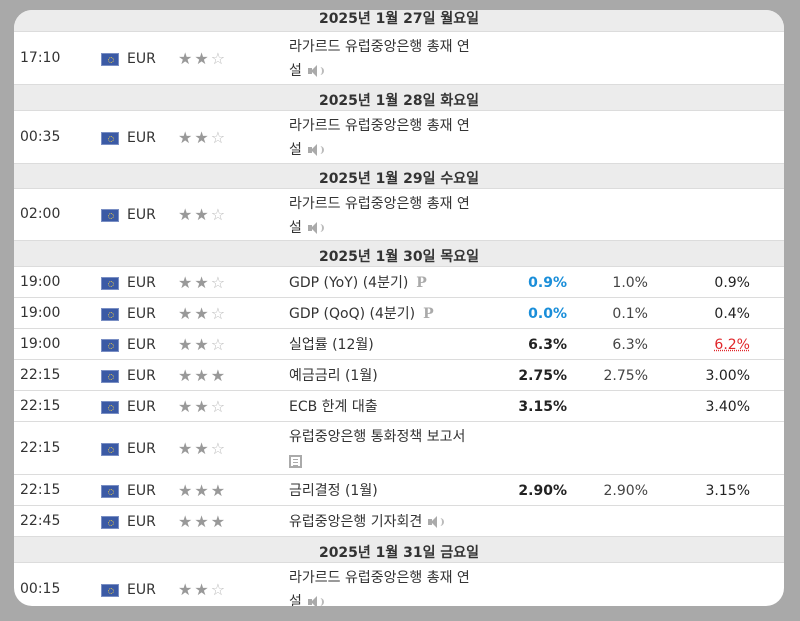  I want to click on event-text: 유럽중앙은행 기자회견, so click(356, 521).